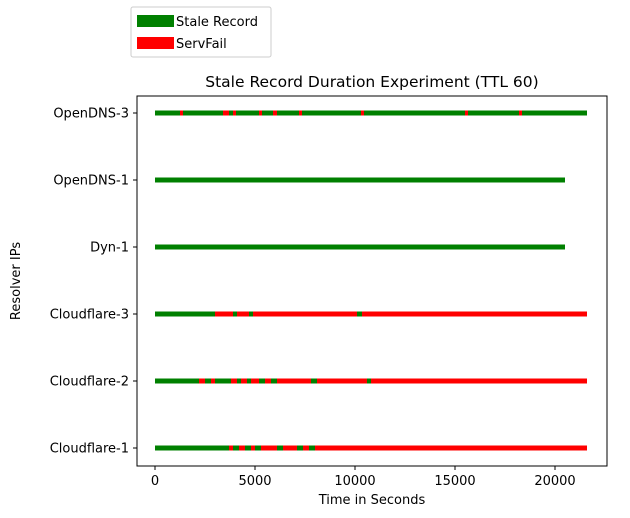  Describe the element at coordinates (91, 181) in the screenshot. I see `y-tick-label-opendns-1: OpenDNS-1` at that location.